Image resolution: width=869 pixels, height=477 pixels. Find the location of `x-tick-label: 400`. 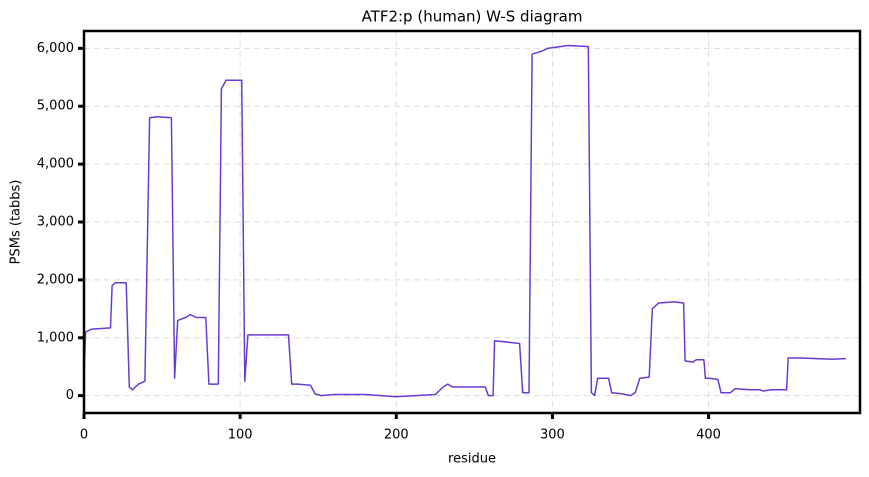

x-tick-label: 400 is located at coordinates (708, 435).